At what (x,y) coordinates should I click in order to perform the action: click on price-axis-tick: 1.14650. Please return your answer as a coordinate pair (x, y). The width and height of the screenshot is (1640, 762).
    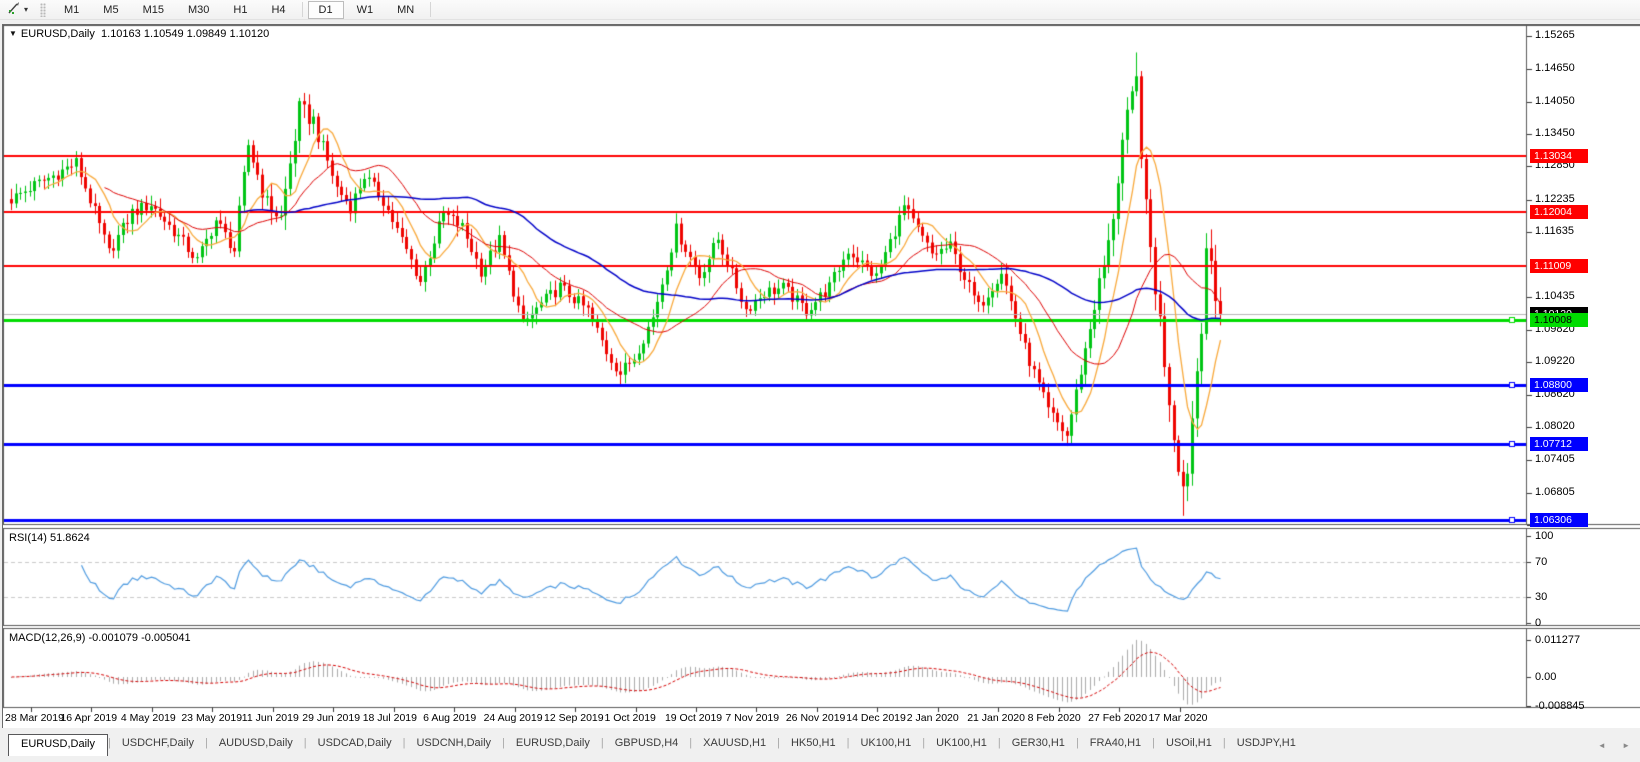
    Looking at the image, I should click on (1555, 68).